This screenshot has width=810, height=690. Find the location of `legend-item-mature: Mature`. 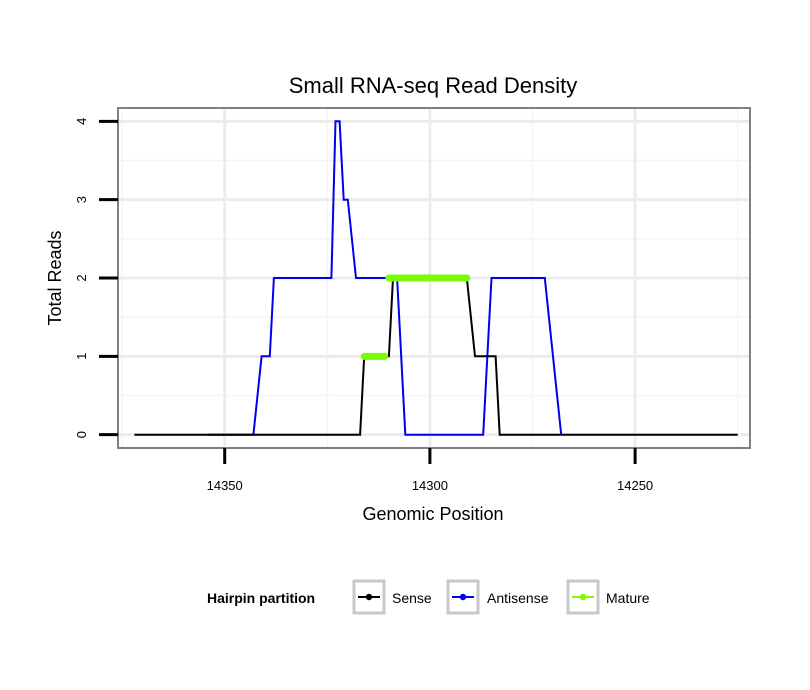

legend-item-mature: Mature is located at coordinates (608, 597).